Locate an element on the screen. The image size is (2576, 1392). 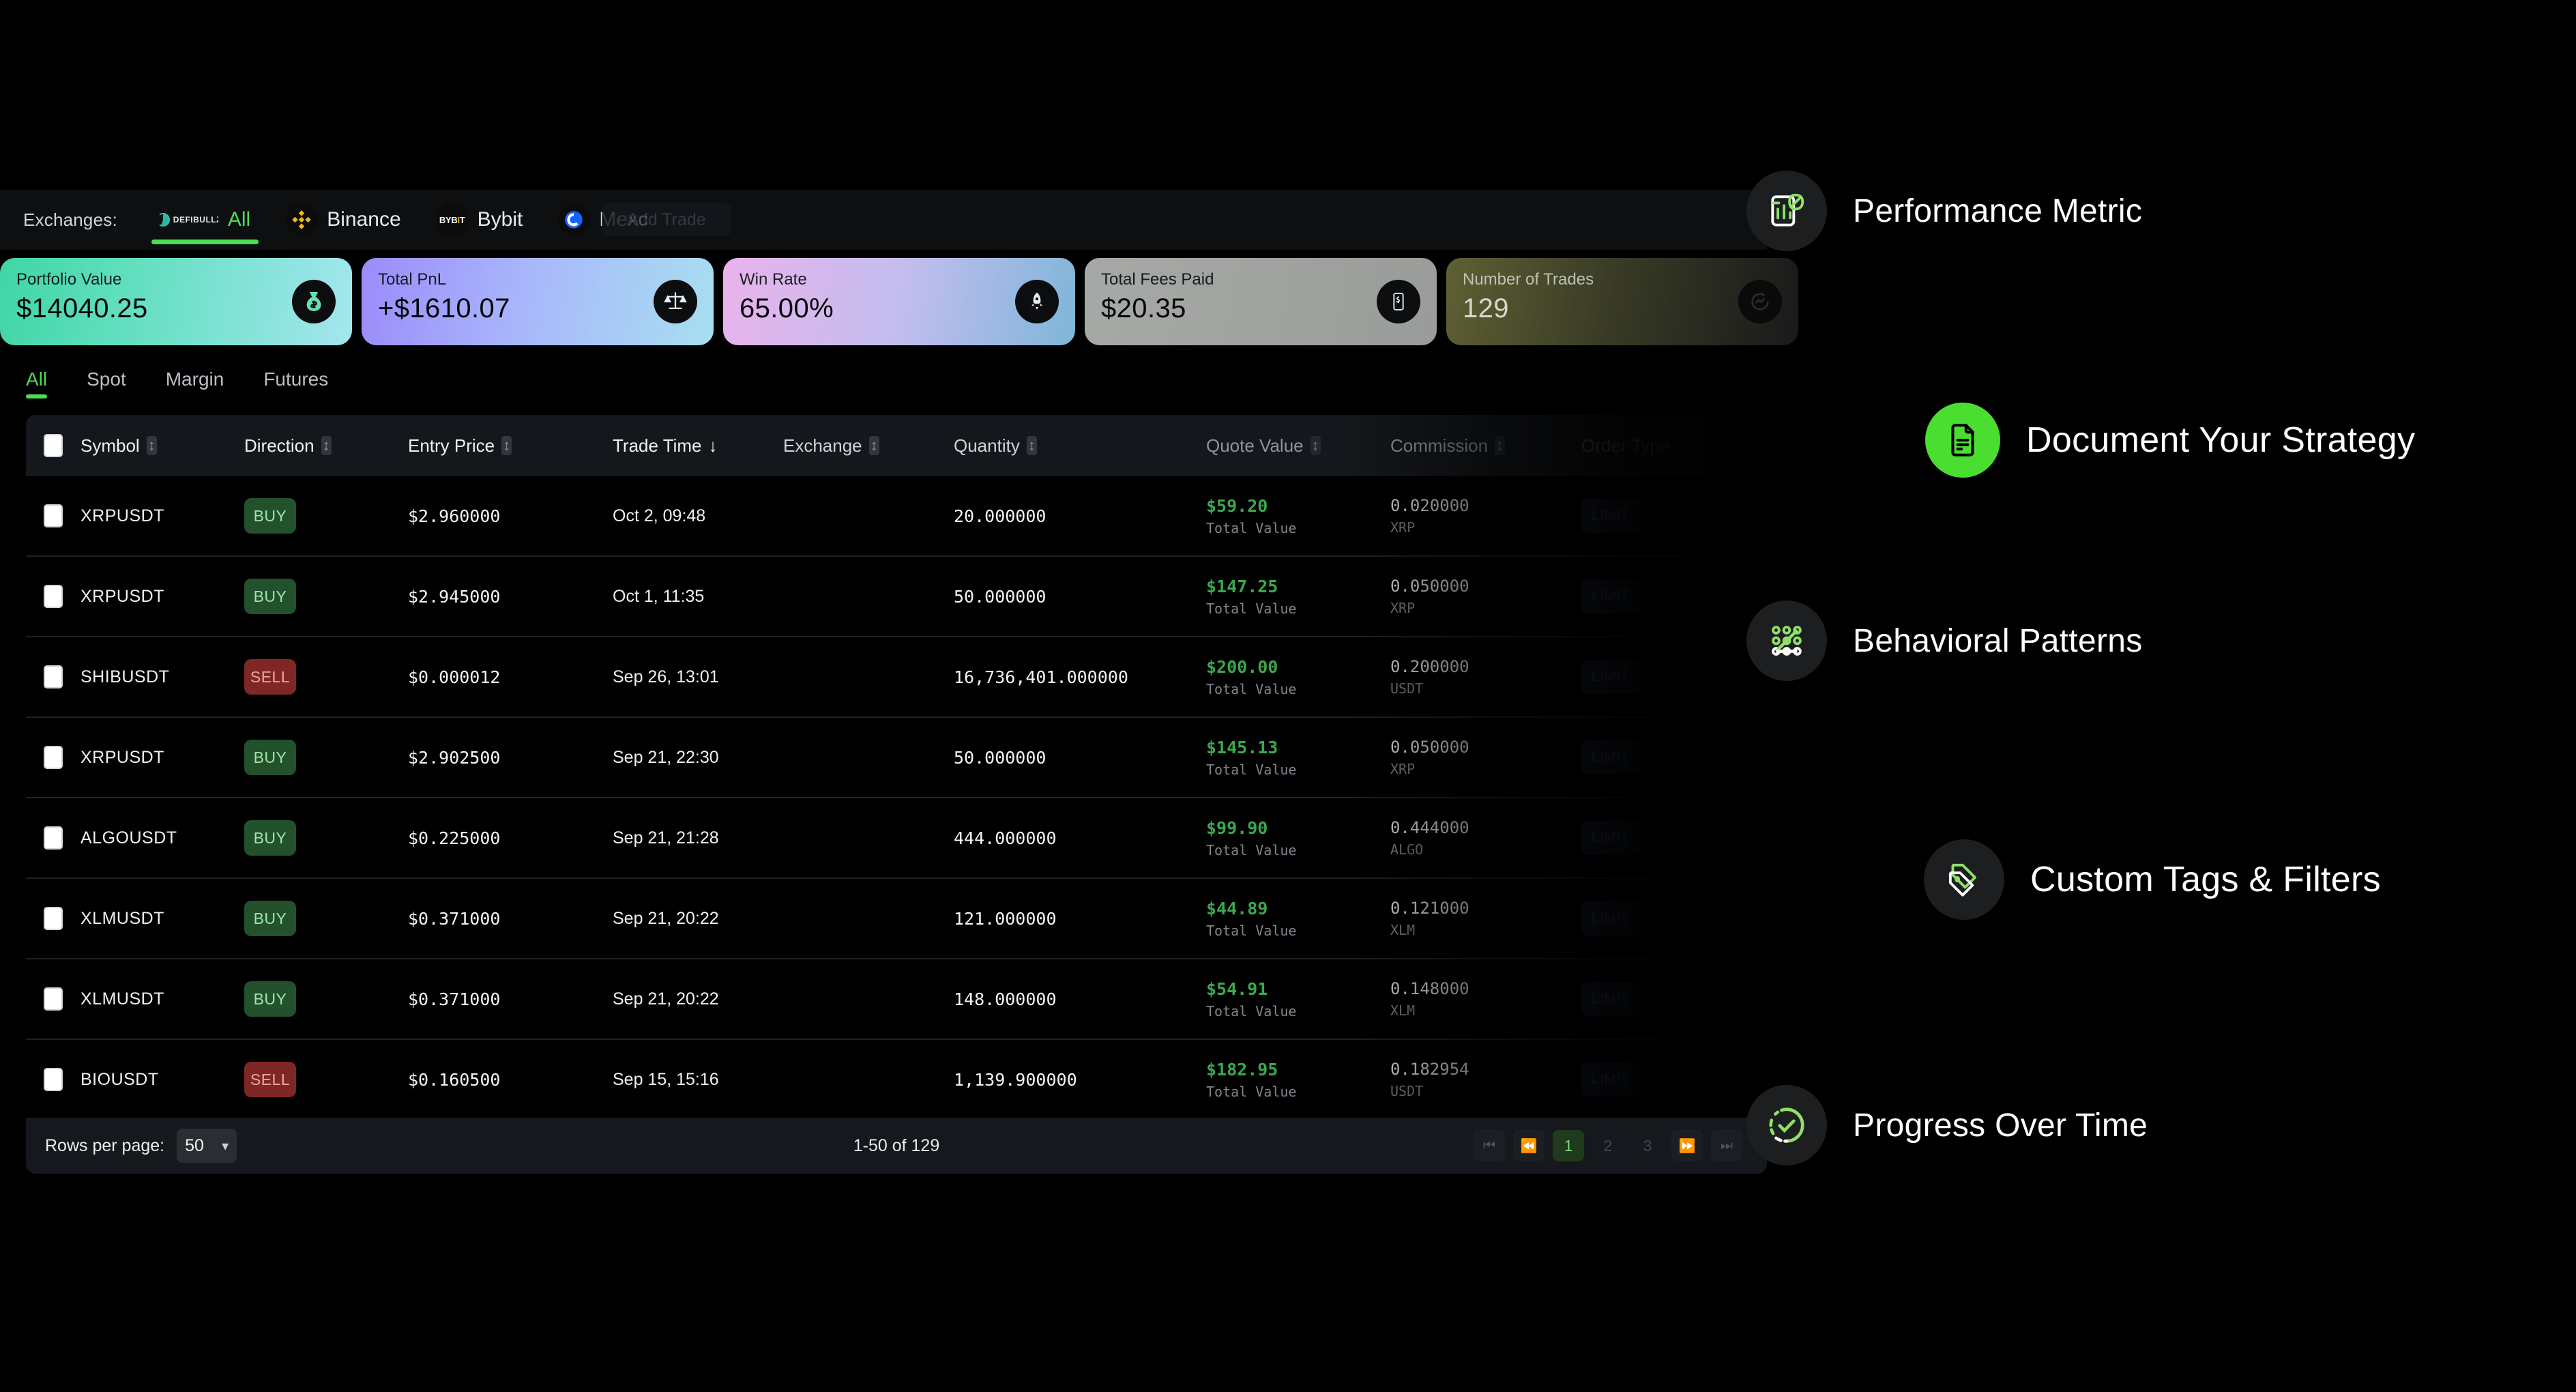
cell-entry-price: $0.371000 is located at coordinates (454, 918).